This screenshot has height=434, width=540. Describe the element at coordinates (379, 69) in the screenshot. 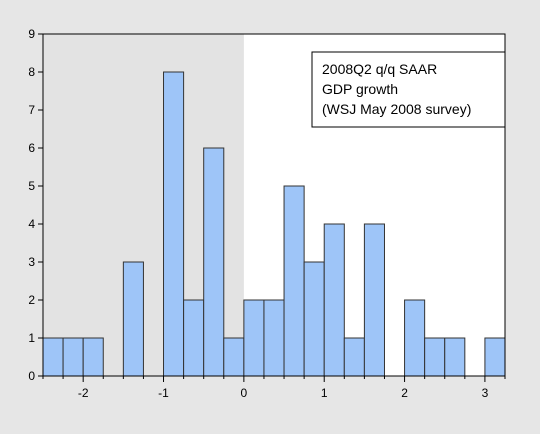

I see `legend-line-1: 2008Q2 q/q SAAR` at that location.